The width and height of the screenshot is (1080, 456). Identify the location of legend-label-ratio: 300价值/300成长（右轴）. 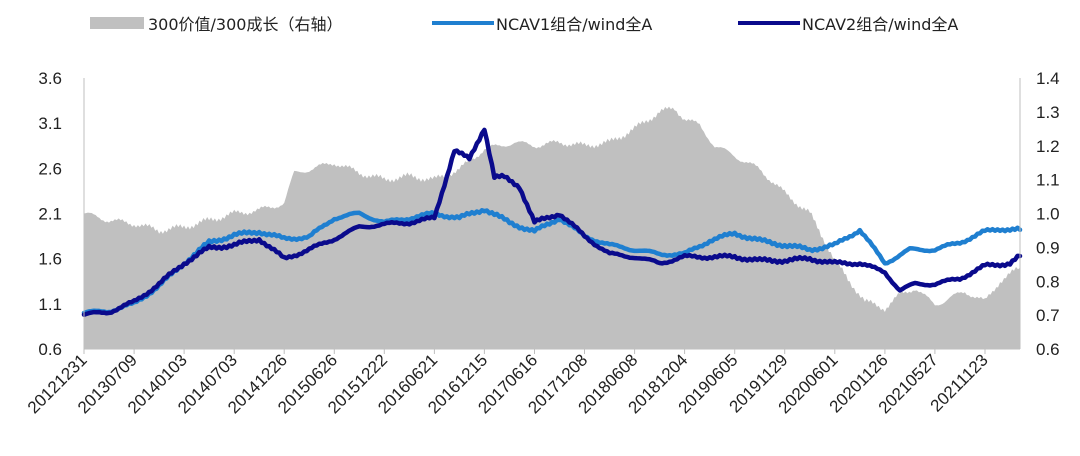
(245, 24).